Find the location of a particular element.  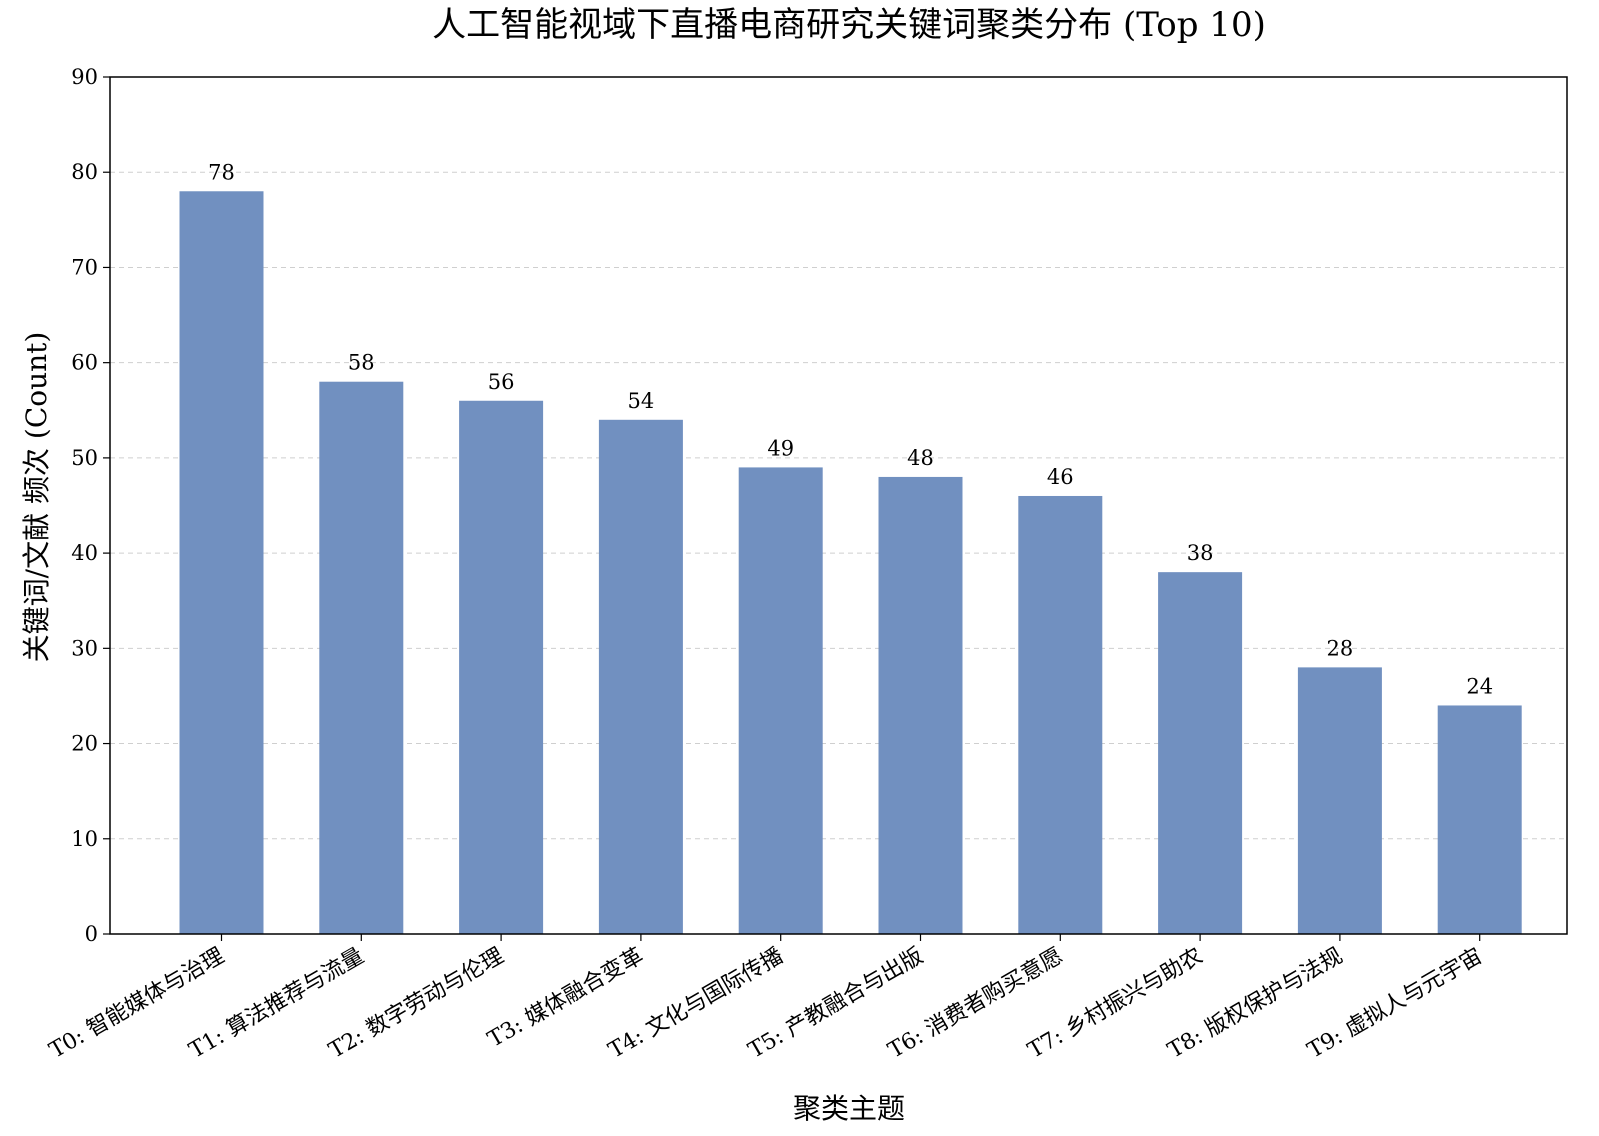

y-tick-label: 40 is located at coordinates (84, 553).